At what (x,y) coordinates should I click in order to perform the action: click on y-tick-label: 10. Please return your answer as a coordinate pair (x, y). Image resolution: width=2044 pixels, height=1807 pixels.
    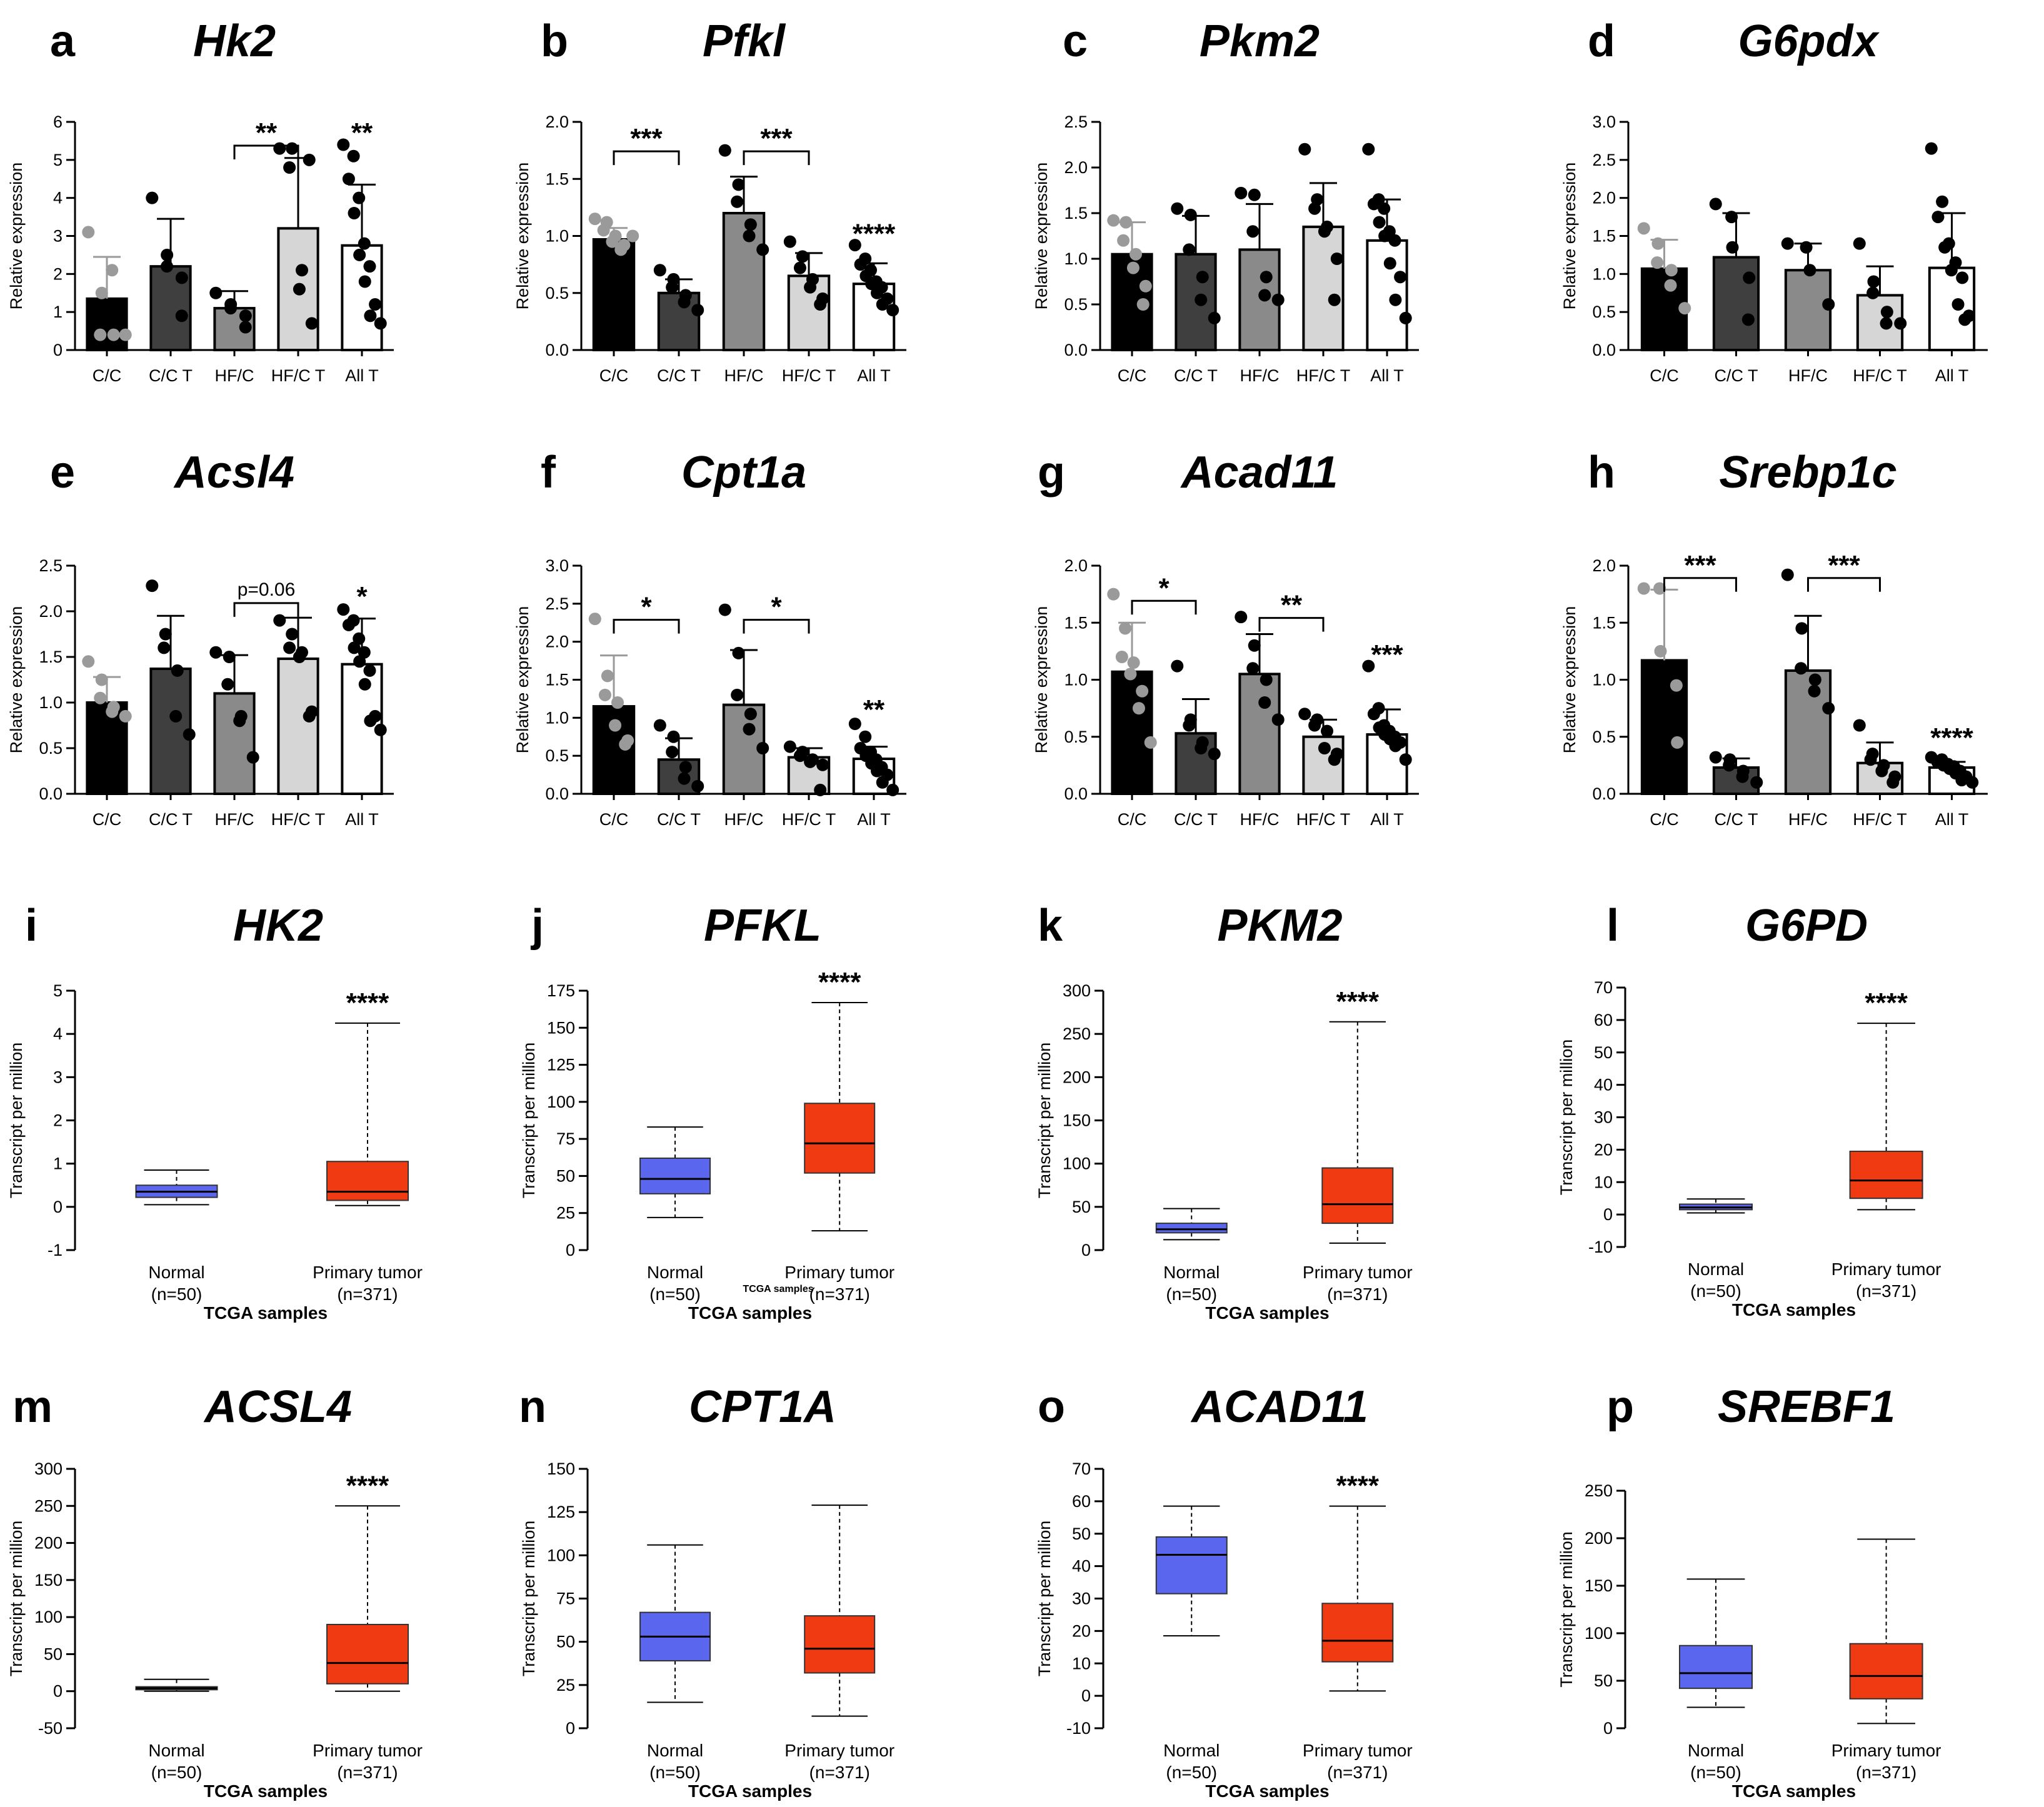
    Looking at the image, I should click on (1081, 1664).